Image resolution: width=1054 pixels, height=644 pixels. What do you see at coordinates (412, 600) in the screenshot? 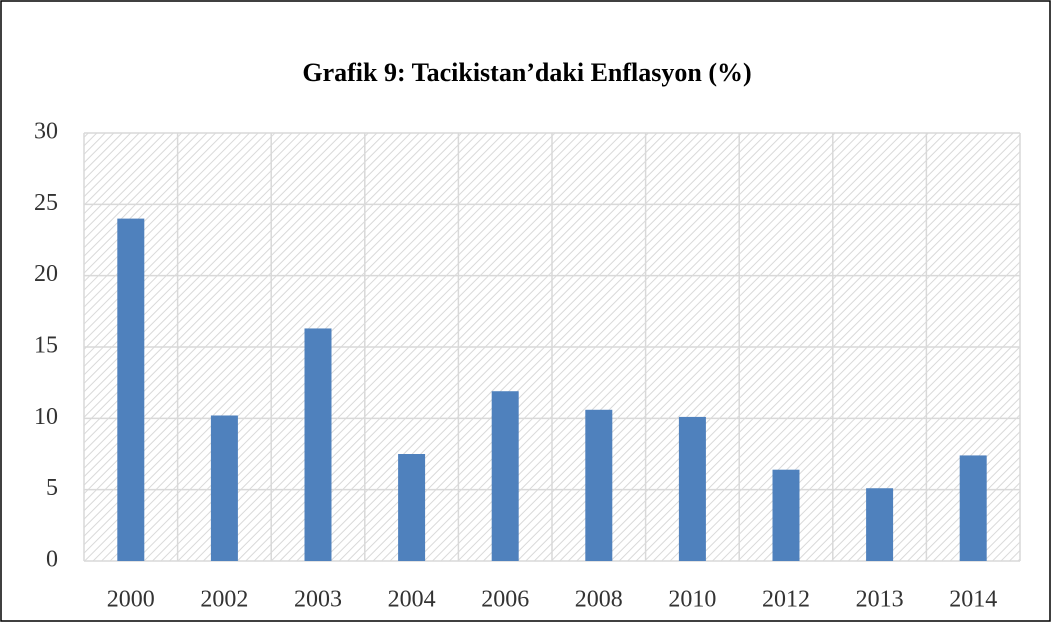
I see `x-tick-label: 2004` at bounding box center [412, 600].